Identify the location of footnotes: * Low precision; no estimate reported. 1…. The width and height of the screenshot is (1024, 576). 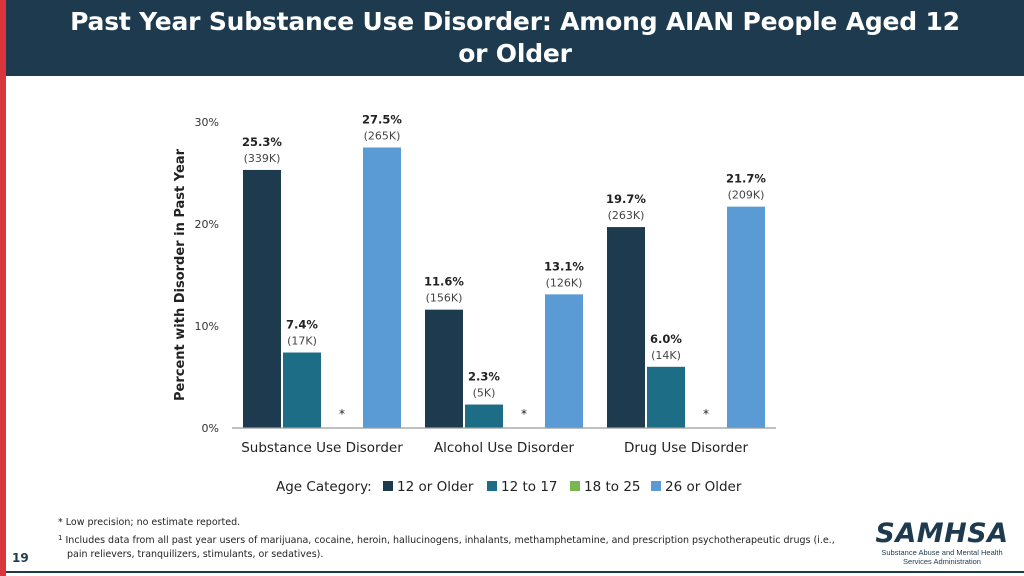
(453, 539).